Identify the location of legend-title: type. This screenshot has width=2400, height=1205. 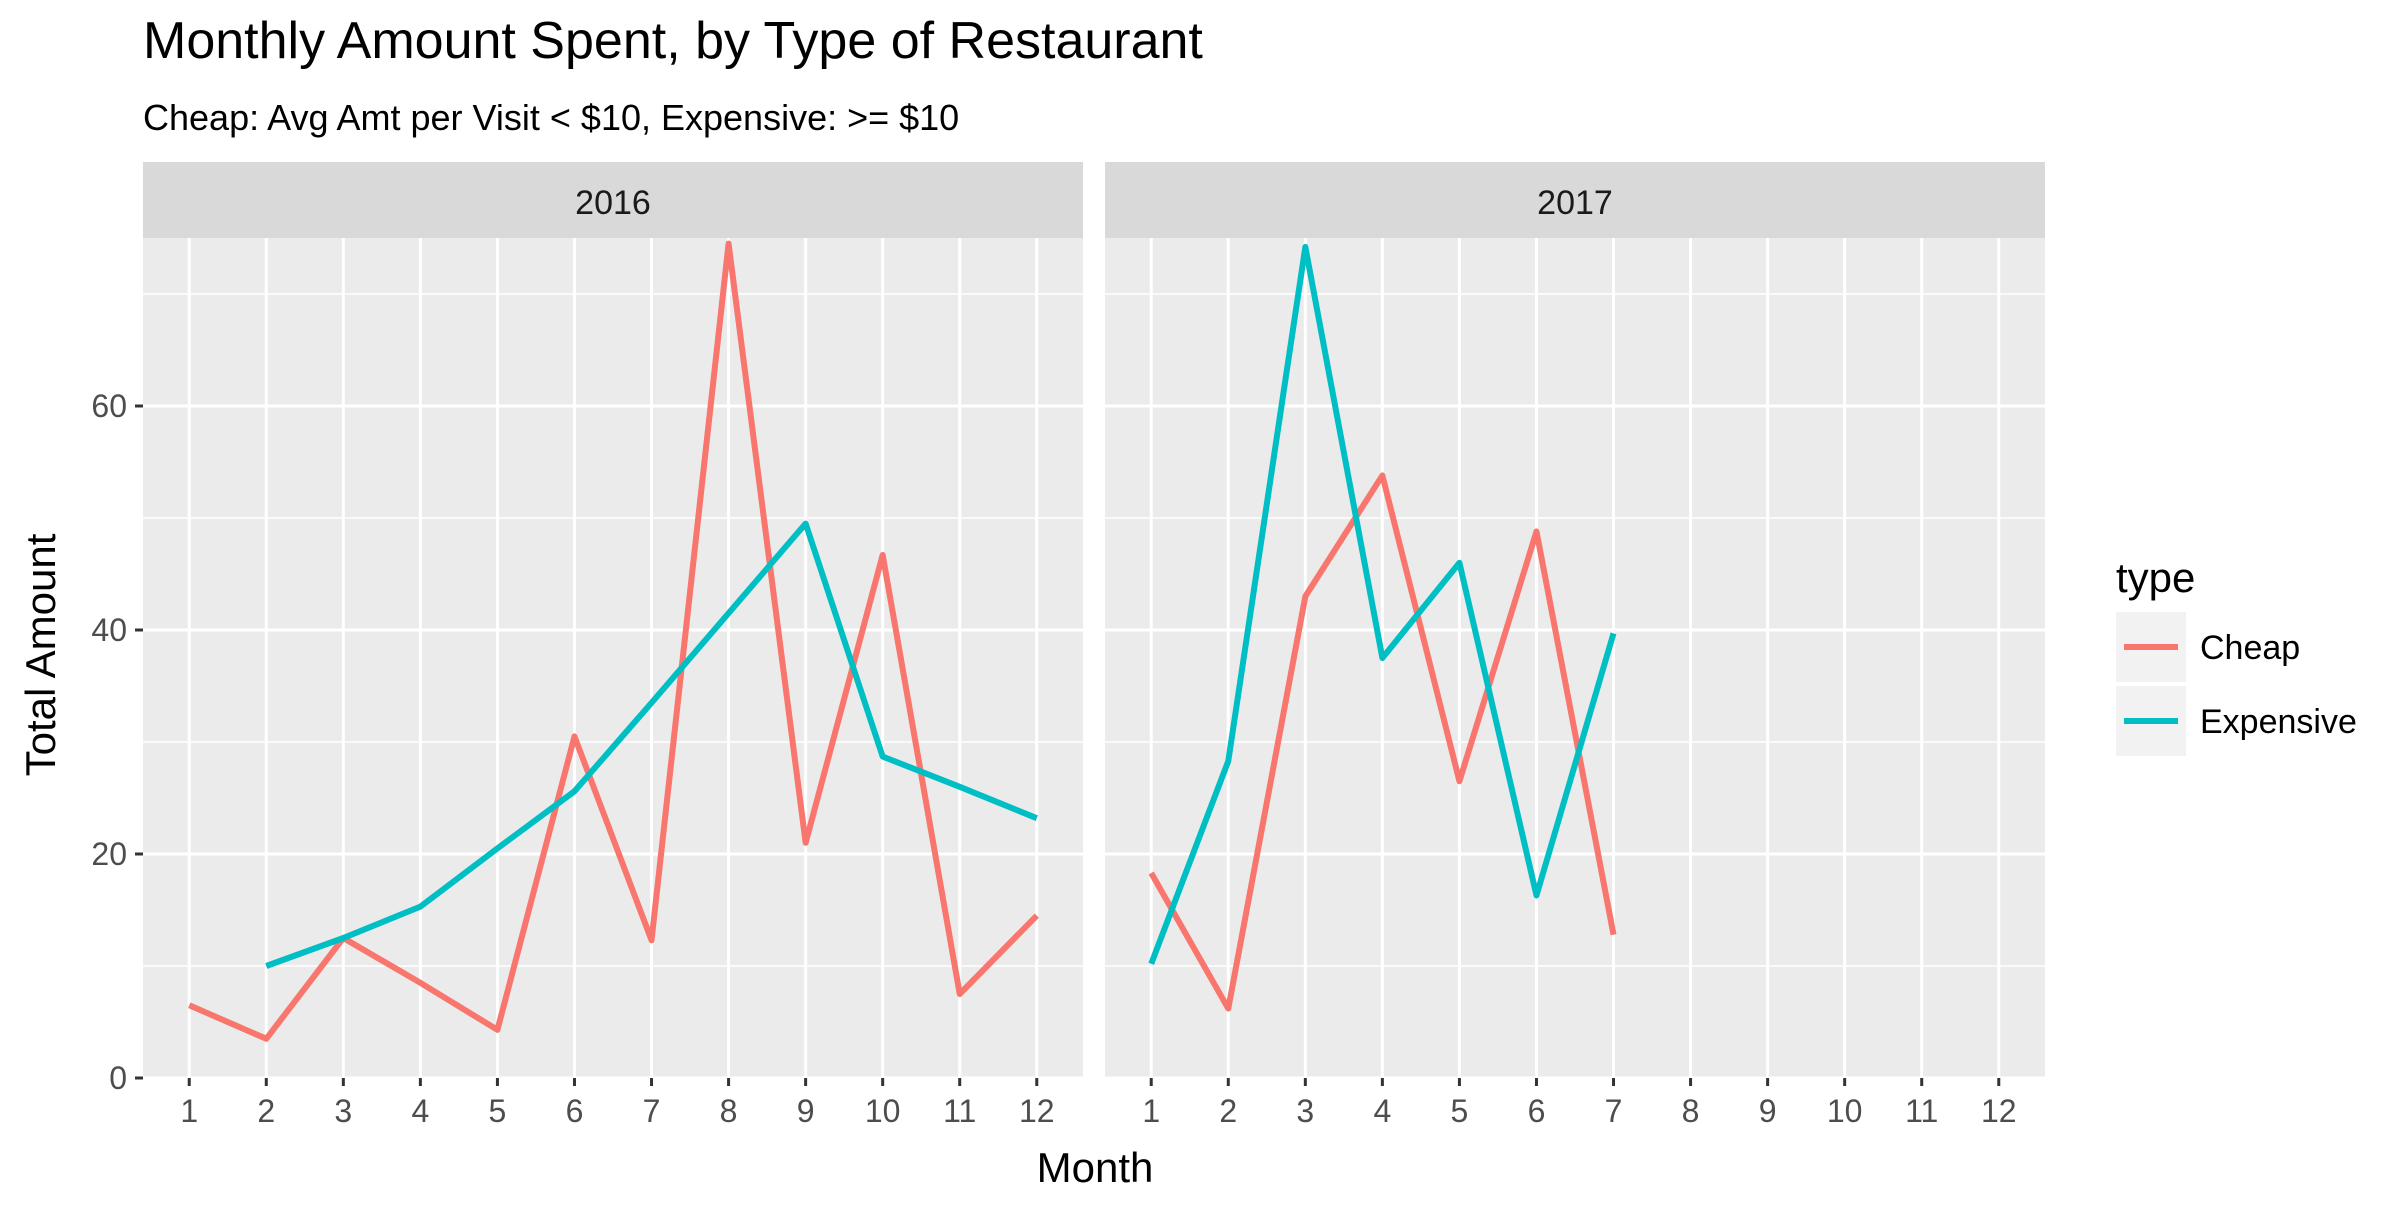
(2155, 577).